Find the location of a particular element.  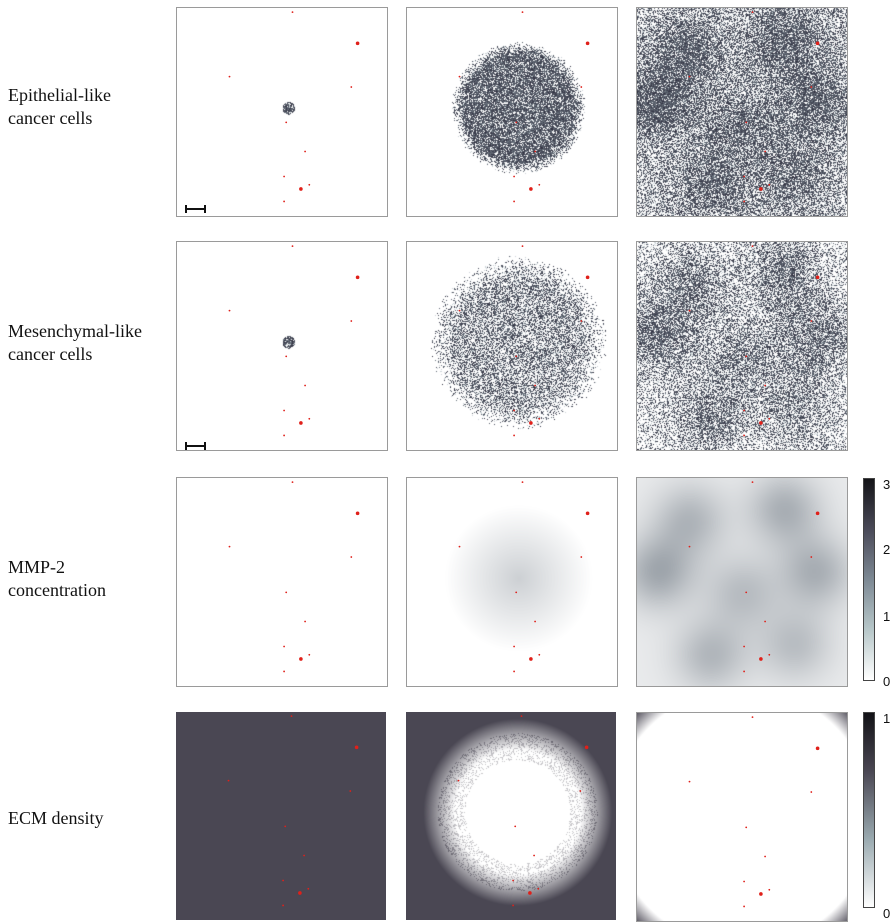

ecm-panel-mid is located at coordinates (512, 817).